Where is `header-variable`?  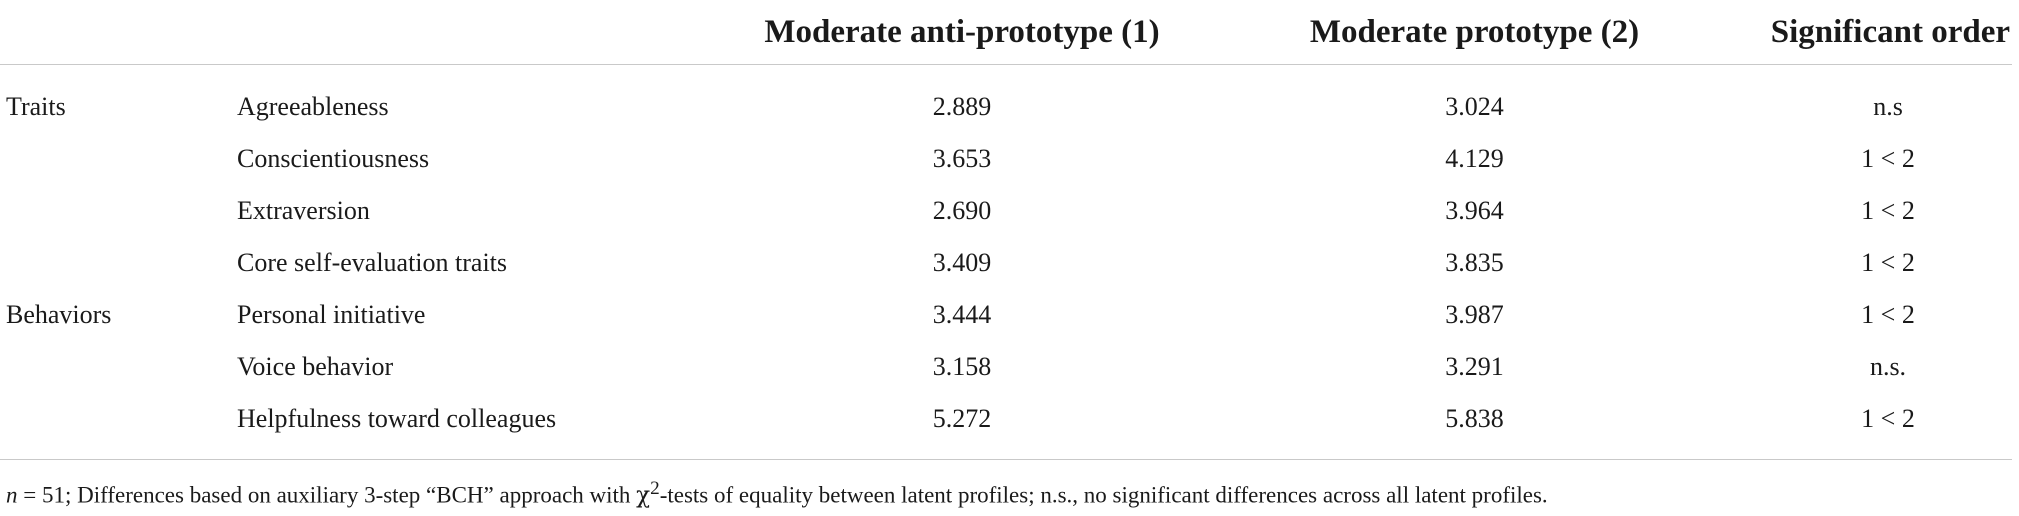 header-variable is located at coordinates (462, 32).